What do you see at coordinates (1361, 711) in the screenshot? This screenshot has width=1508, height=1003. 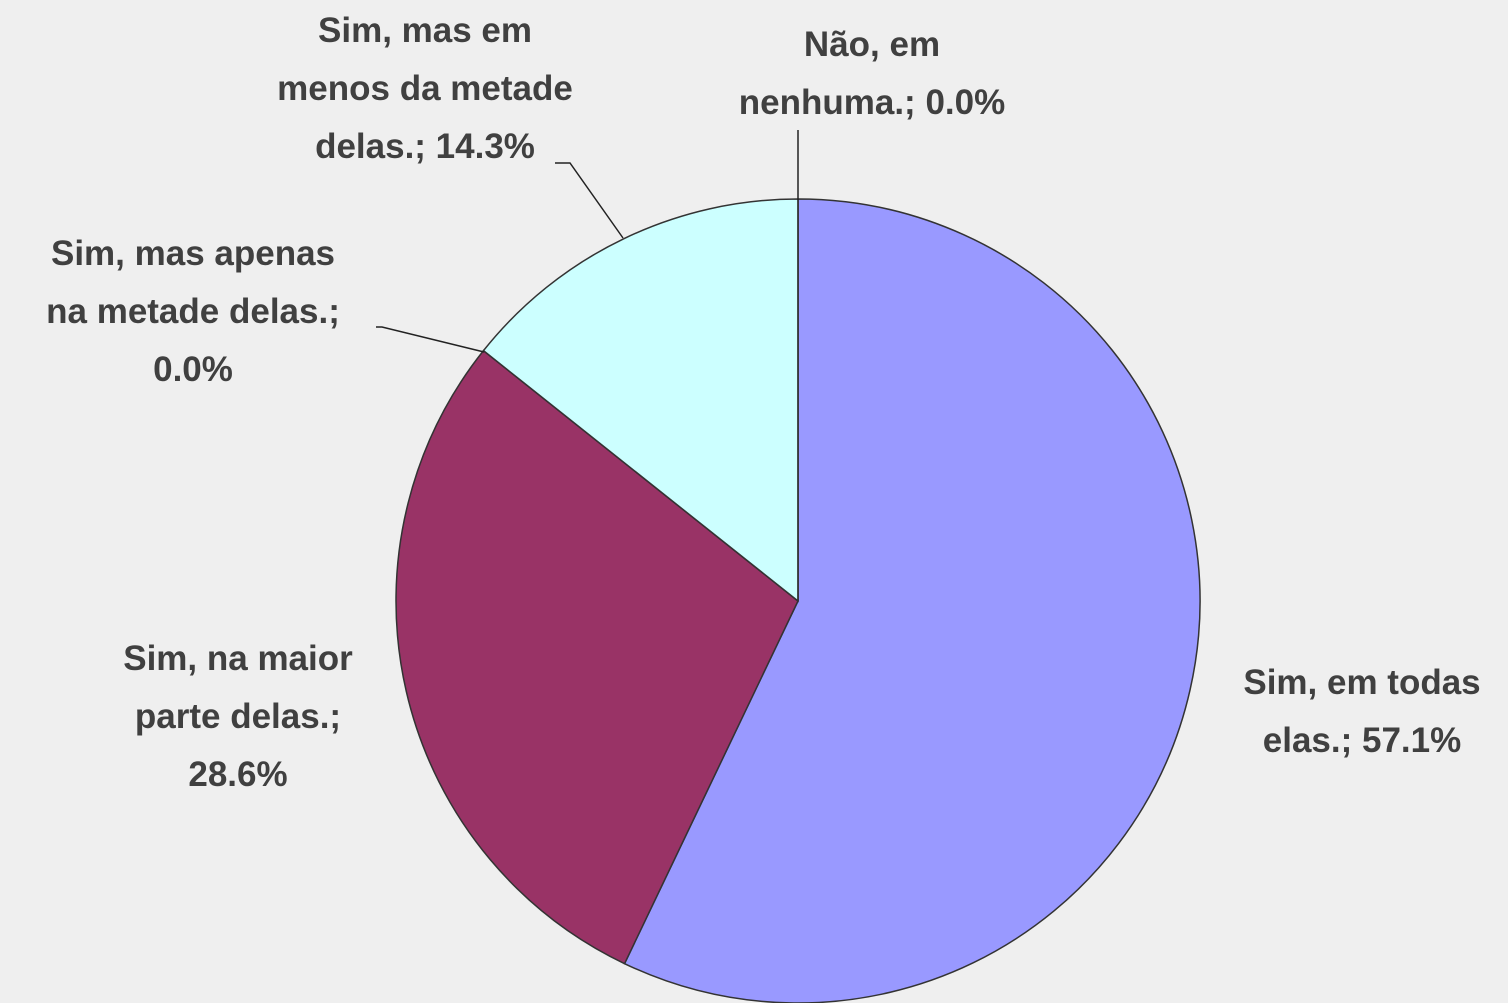 I see `data-label: Sim, em todas elas.; 57.1%` at bounding box center [1361, 711].